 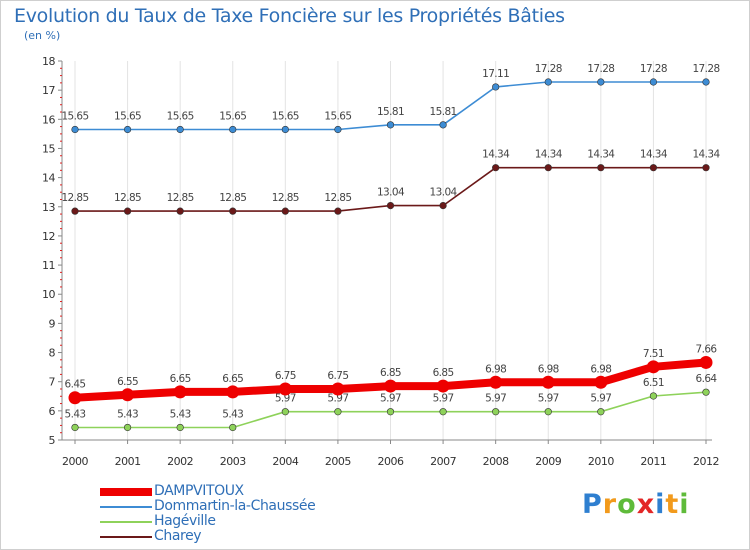 What do you see at coordinates (390, 125) in the screenshot?
I see `data-point-dommartin-la-chausse-e-2006` at bounding box center [390, 125].